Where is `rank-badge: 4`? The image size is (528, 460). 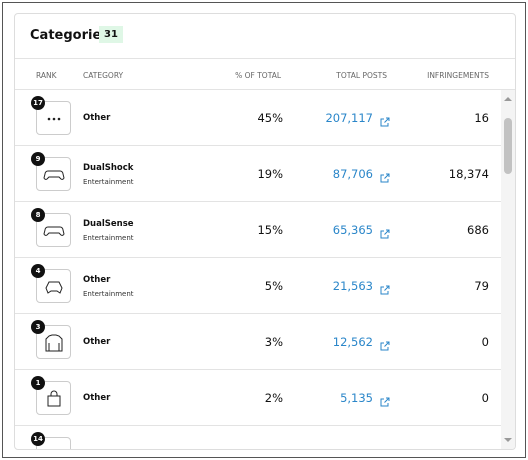
rank-badge: 4 is located at coordinates (38, 271).